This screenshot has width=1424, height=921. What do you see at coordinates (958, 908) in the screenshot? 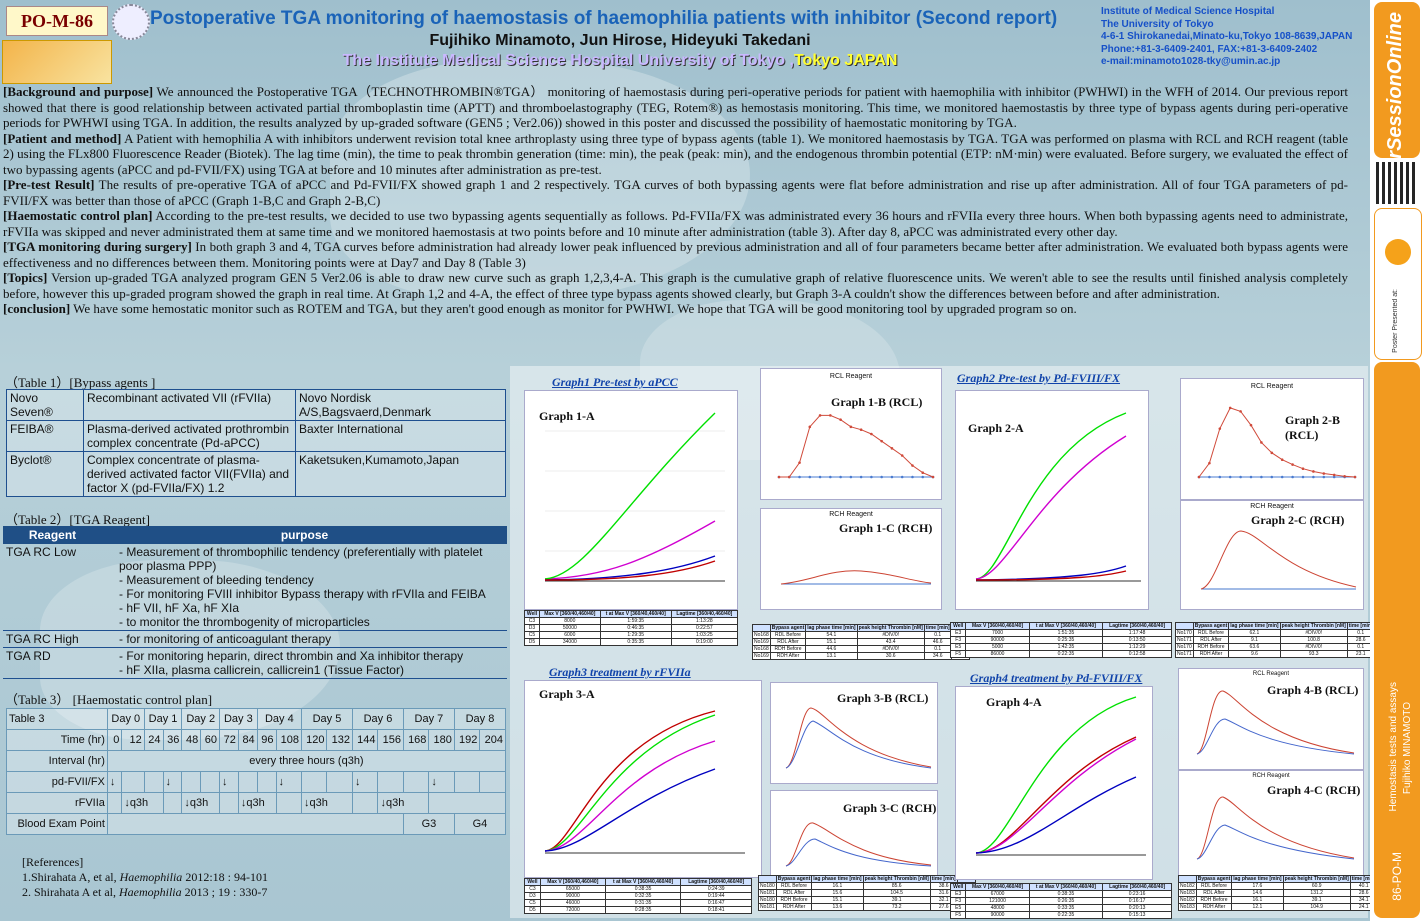
I see `table-cell: E5` at bounding box center [958, 908].